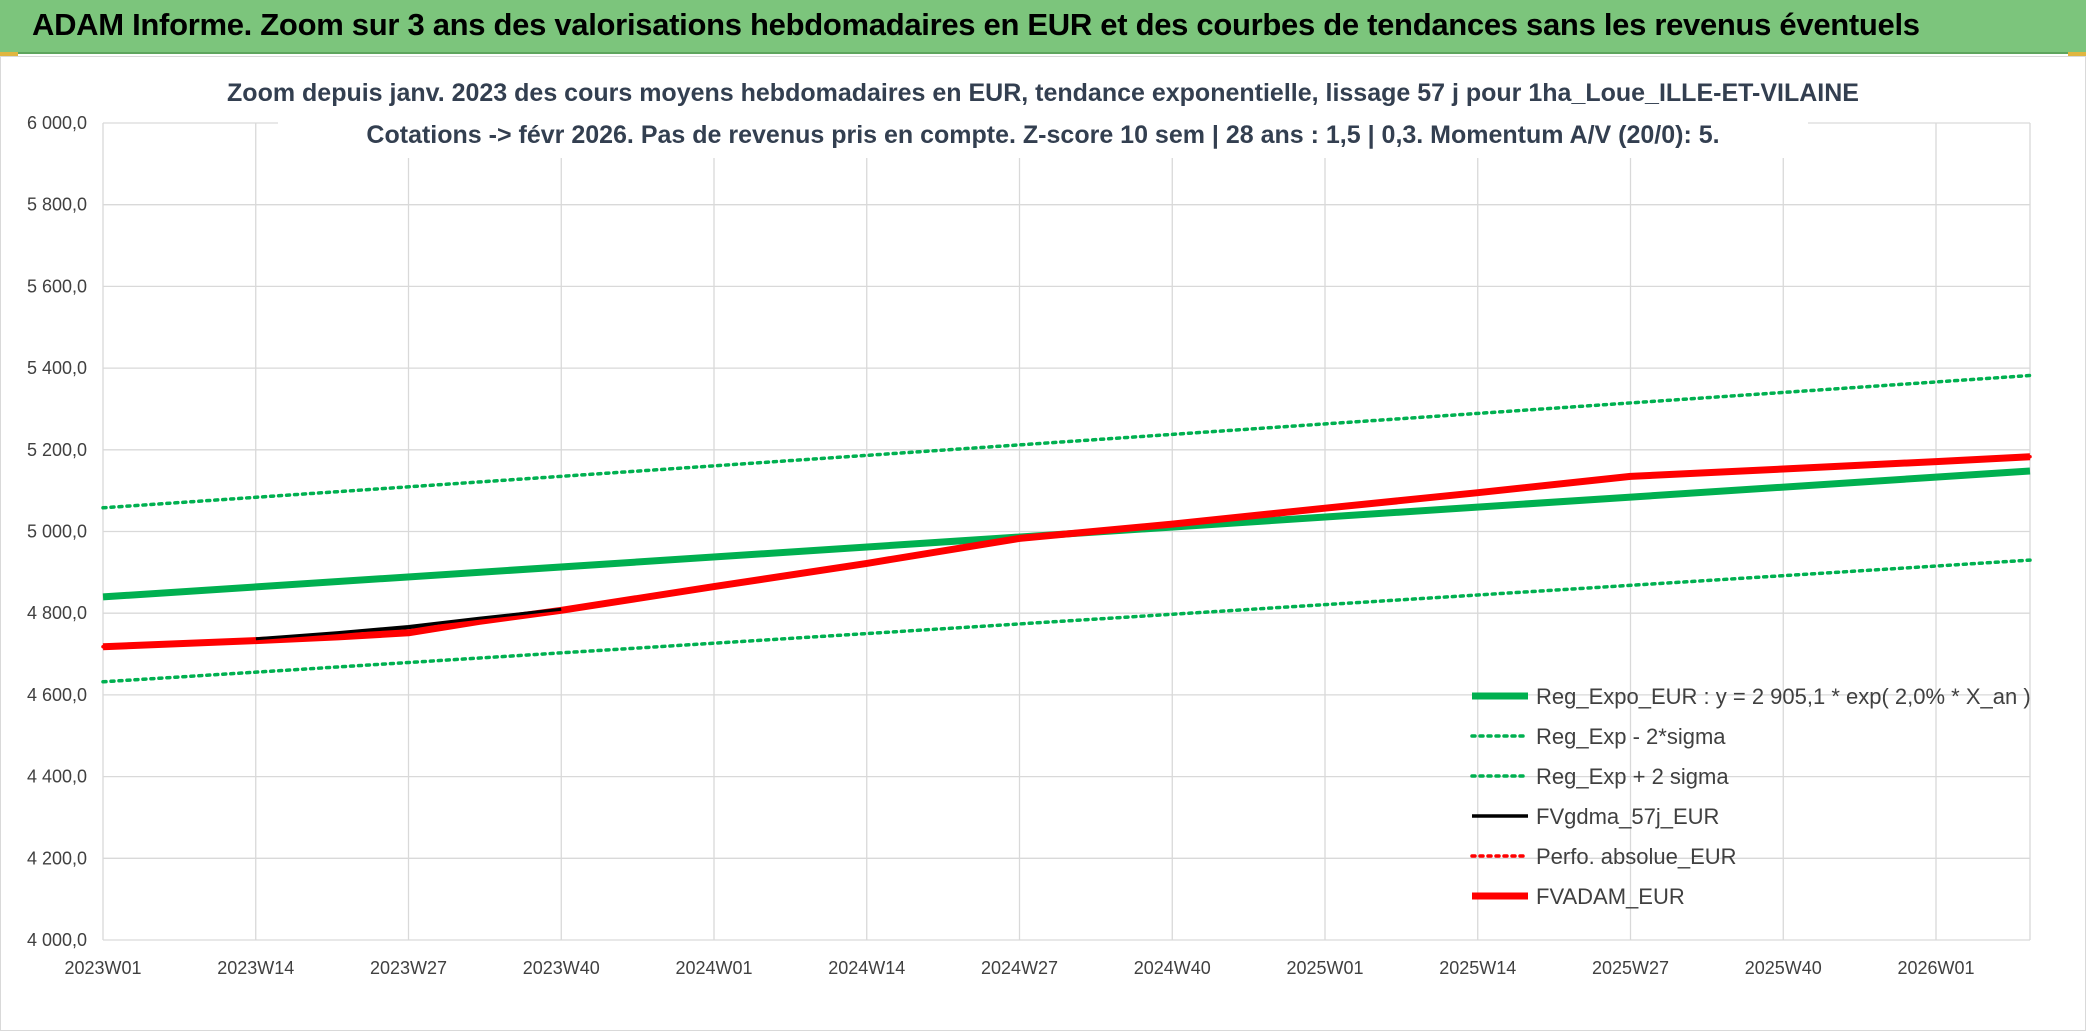 The width and height of the screenshot is (2086, 1031). I want to click on y-tick-label: 5 200,0, so click(57, 450).